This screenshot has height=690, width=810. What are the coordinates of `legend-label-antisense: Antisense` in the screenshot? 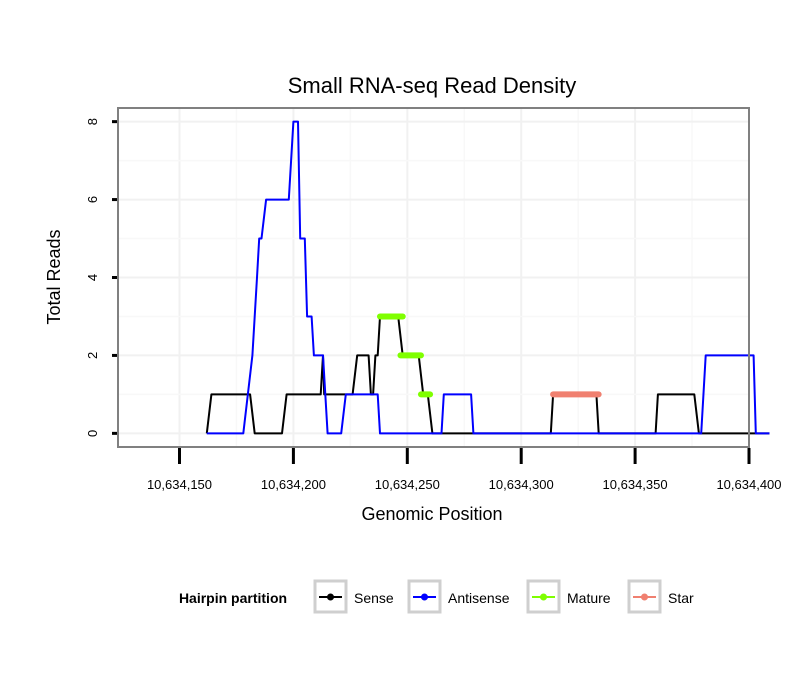 It's located at (479, 598).